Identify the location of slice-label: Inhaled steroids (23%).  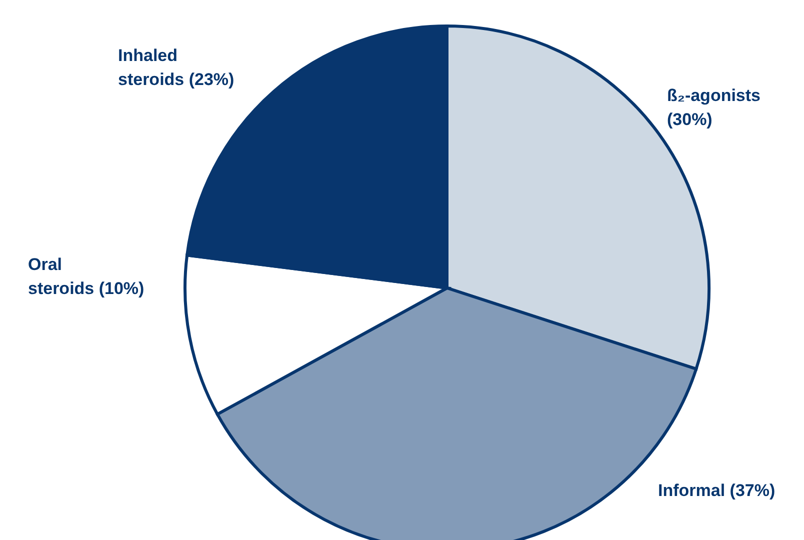
(176, 67).